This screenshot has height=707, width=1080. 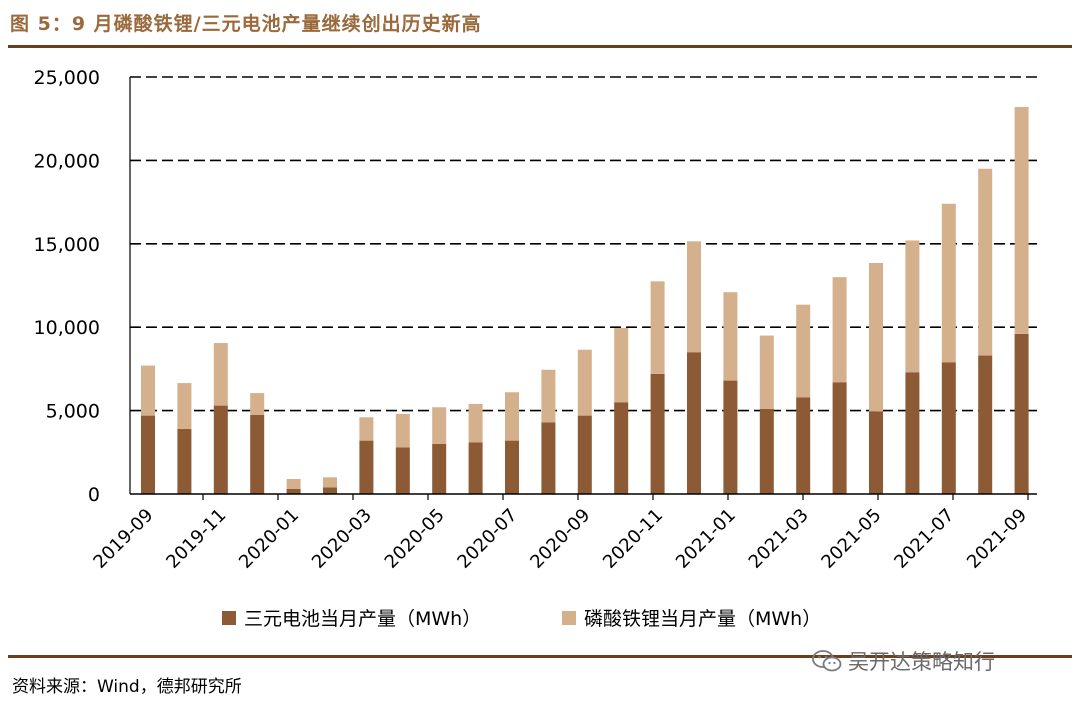 I want to click on y-tick-label: 5,000, so click(x=73, y=412).